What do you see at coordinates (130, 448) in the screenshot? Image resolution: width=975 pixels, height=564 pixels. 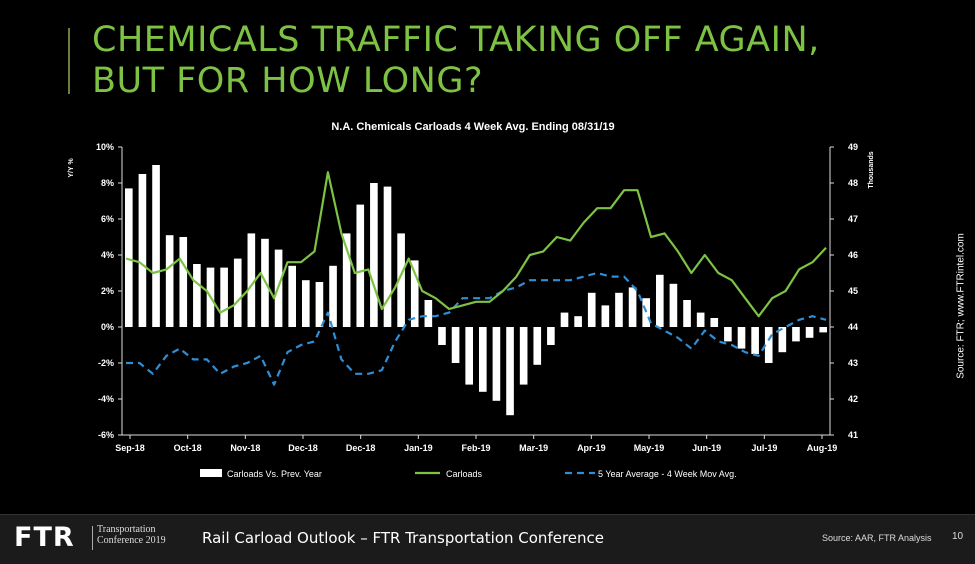 I see `x-tick-label: Sep-18` at bounding box center [130, 448].